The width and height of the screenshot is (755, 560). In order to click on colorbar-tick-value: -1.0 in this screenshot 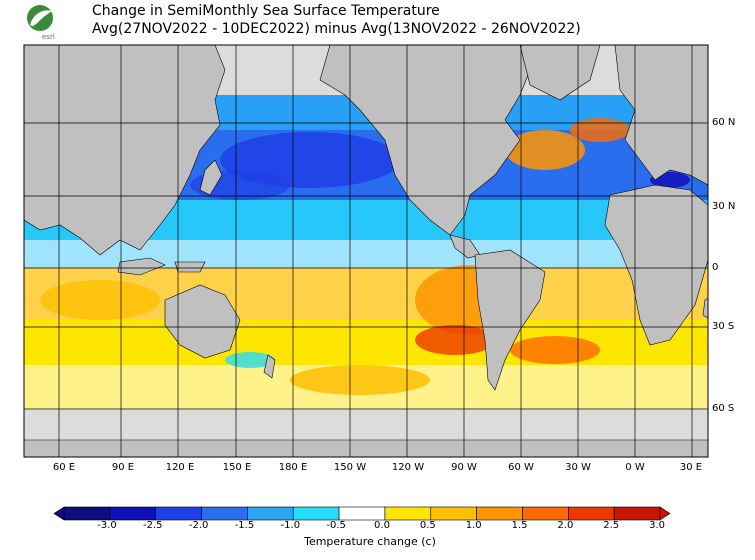, I will do `click(290, 525)`.